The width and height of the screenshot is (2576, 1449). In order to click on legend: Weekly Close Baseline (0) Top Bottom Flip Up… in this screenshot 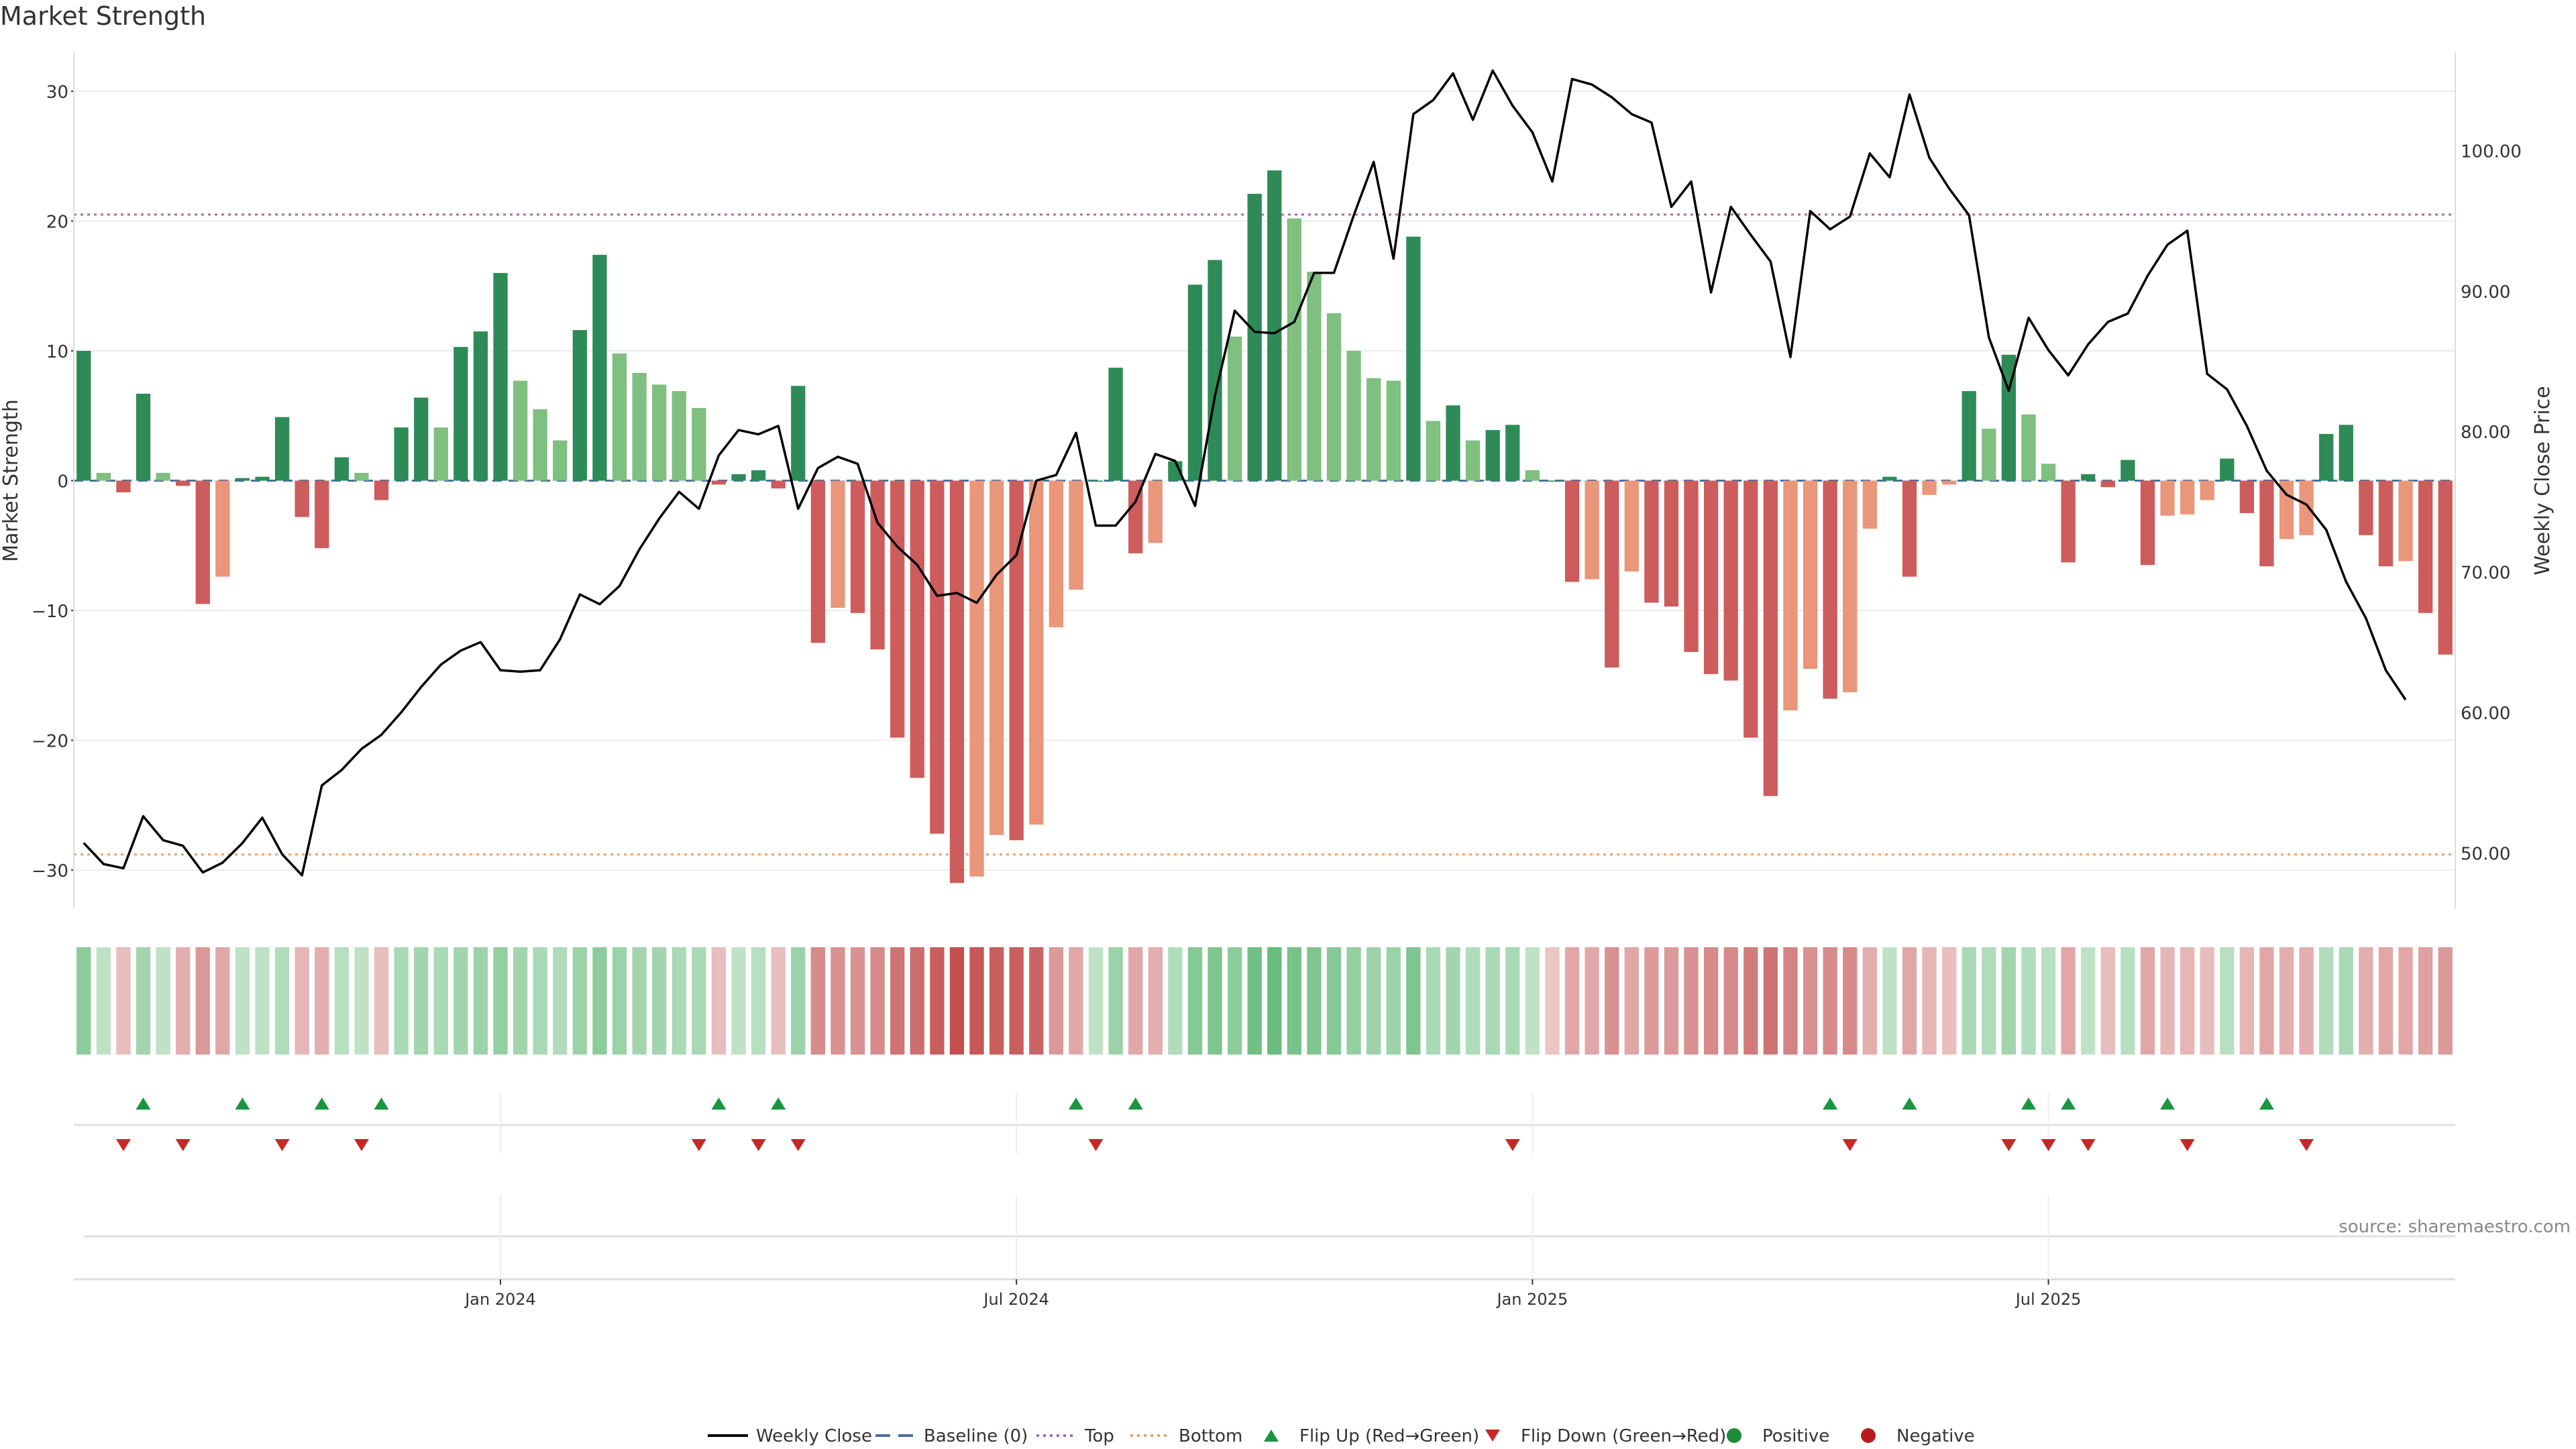, I will do `click(1341, 1436)`.